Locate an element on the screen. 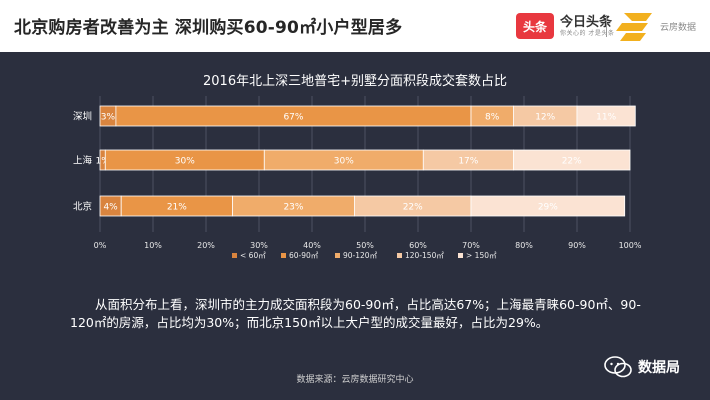  x-tick-label: 20% is located at coordinates (206, 245).